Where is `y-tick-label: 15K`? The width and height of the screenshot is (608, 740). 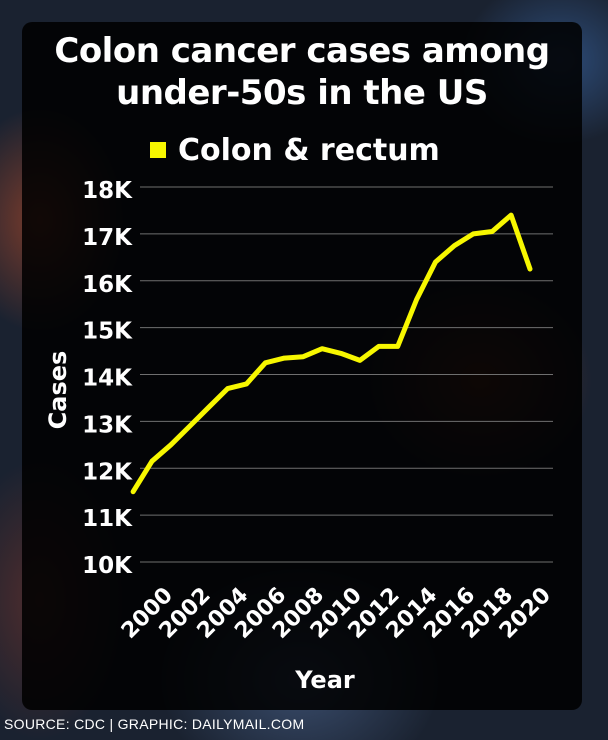 y-tick-label: 15K is located at coordinates (107, 332).